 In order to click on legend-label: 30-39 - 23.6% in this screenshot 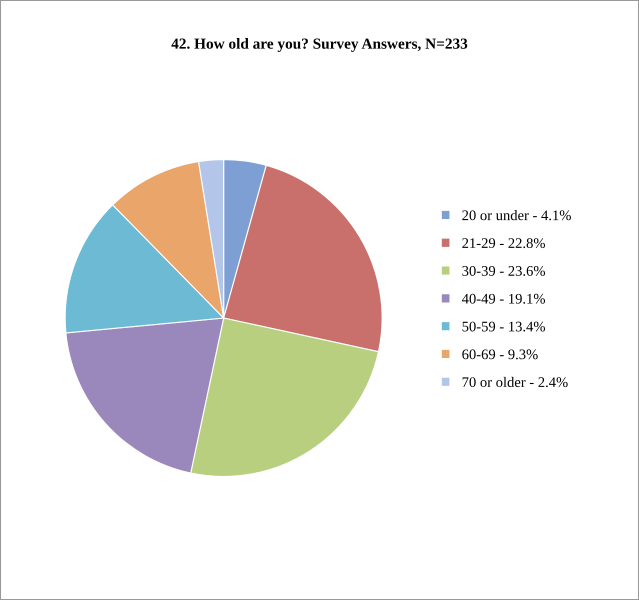, I will do `click(504, 271)`.